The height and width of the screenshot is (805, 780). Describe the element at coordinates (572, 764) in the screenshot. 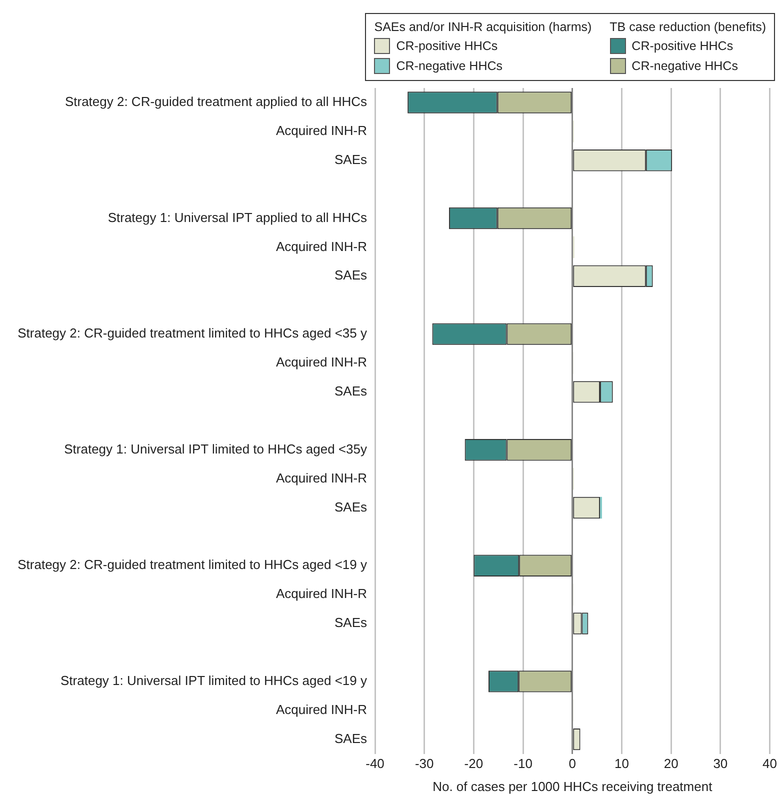

I see `x-tick-label: 0` at that location.